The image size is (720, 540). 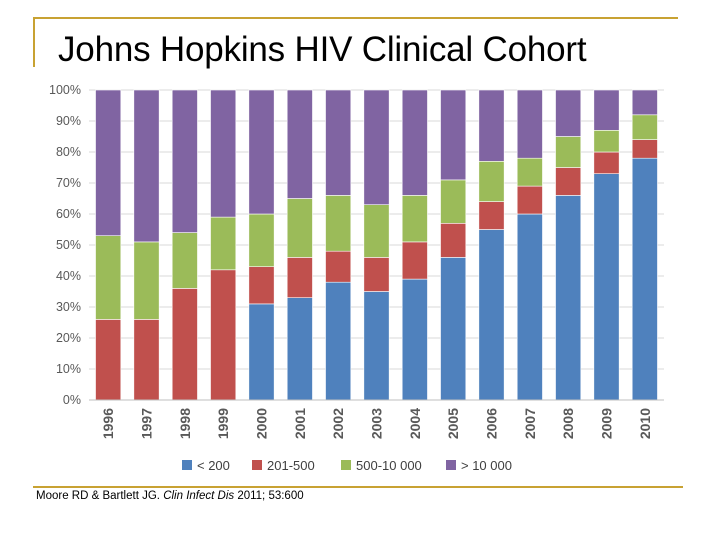 What do you see at coordinates (645, 423) in the screenshot?
I see `x-tick-label: 2010` at bounding box center [645, 423].